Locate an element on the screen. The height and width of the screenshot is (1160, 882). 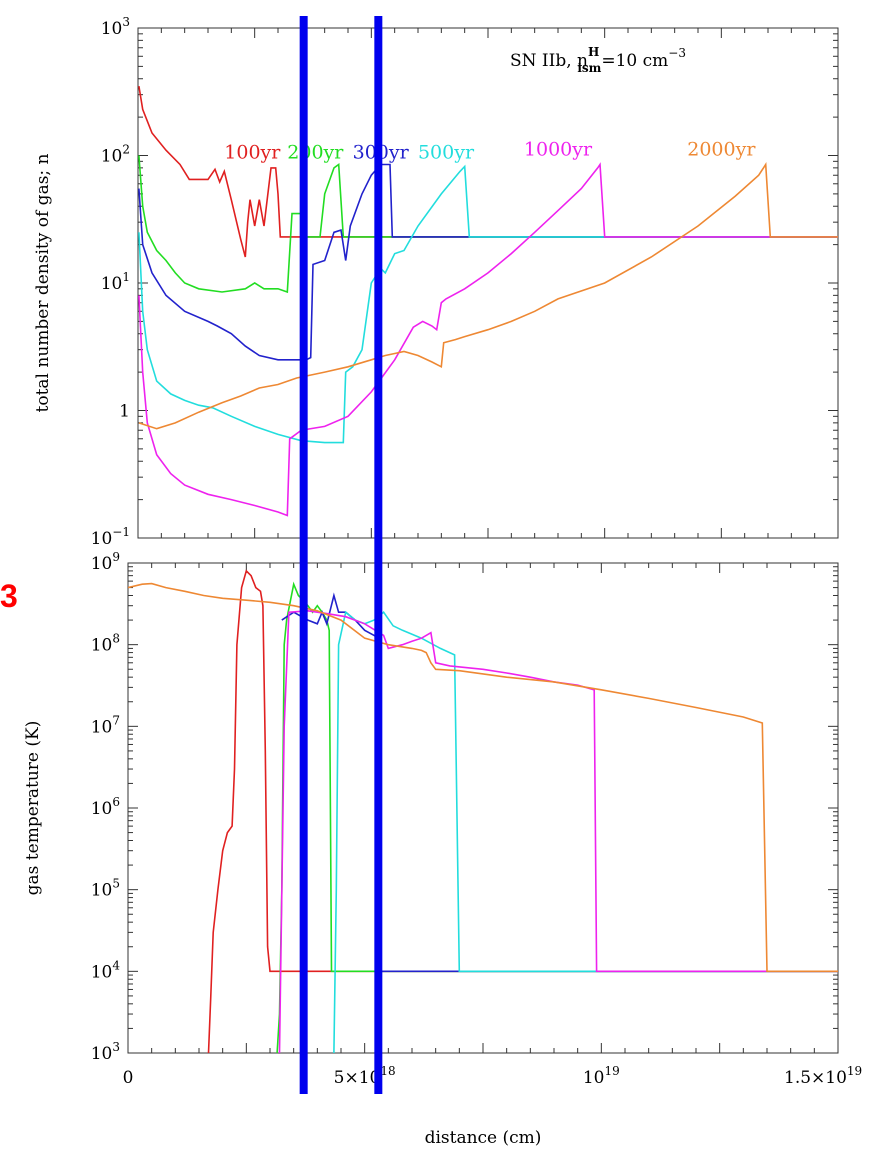
y-tick-label: 10⁴ is located at coordinates (106, 970).